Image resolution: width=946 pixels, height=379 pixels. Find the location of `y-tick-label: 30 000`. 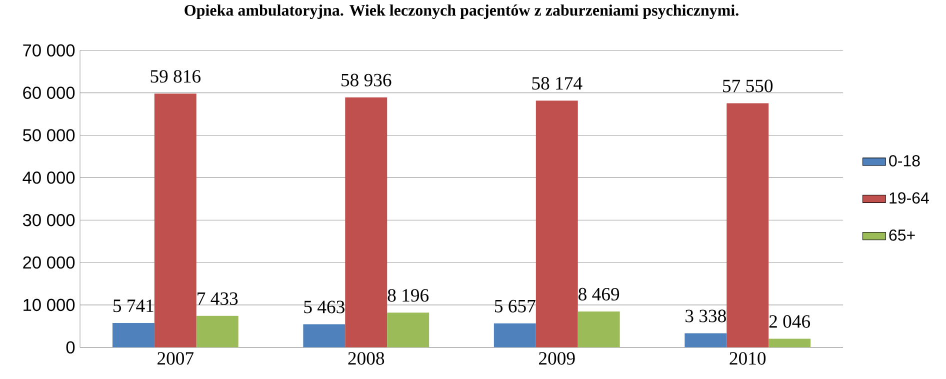

y-tick-label: 30 000 is located at coordinates (48, 220).